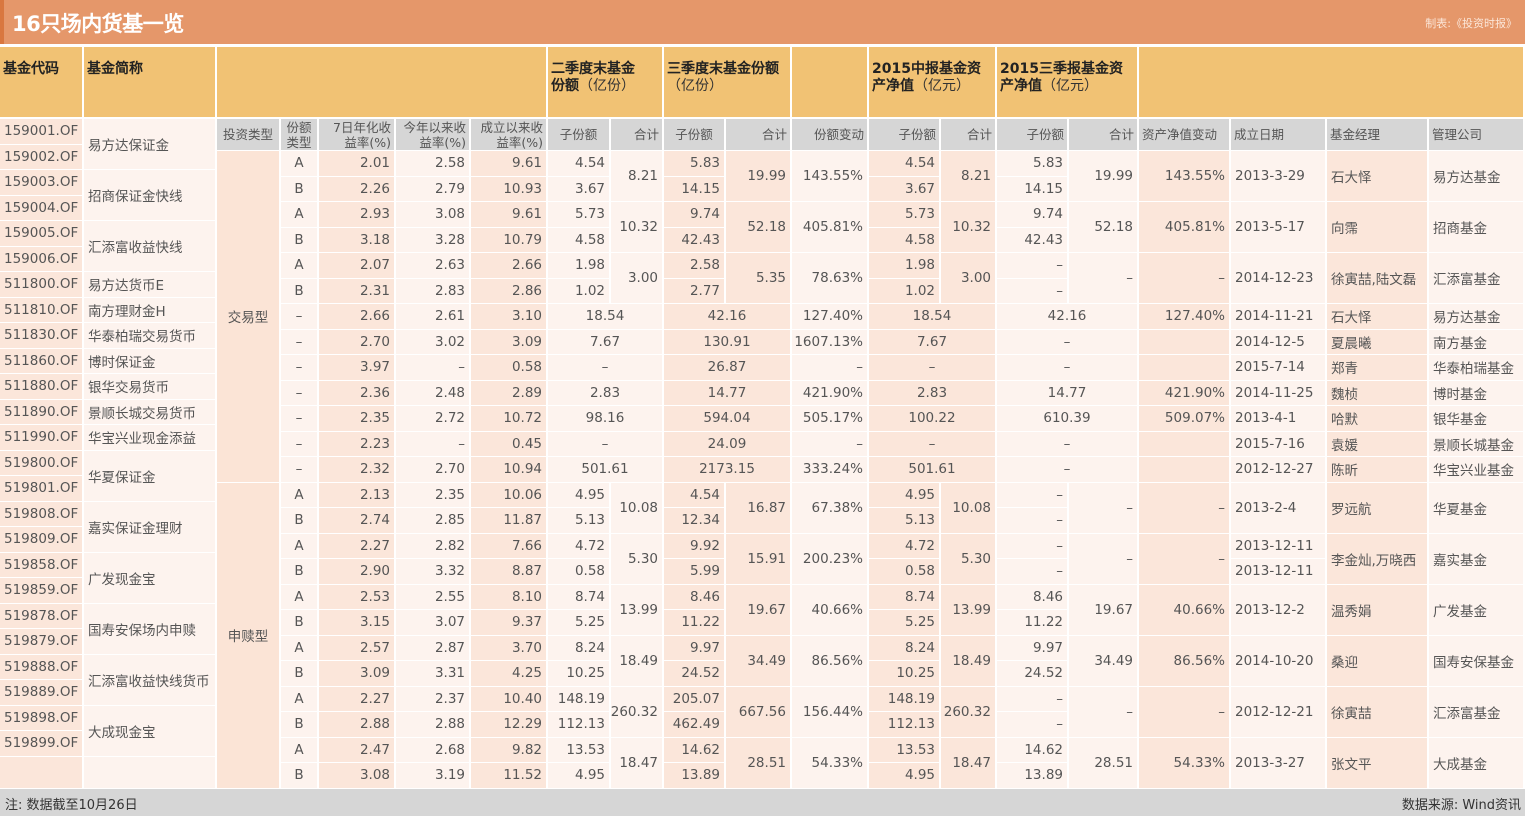 The height and width of the screenshot is (816, 1525). What do you see at coordinates (728, 419) in the screenshot?
I see `q3-total-shares: 594.04` at bounding box center [728, 419].